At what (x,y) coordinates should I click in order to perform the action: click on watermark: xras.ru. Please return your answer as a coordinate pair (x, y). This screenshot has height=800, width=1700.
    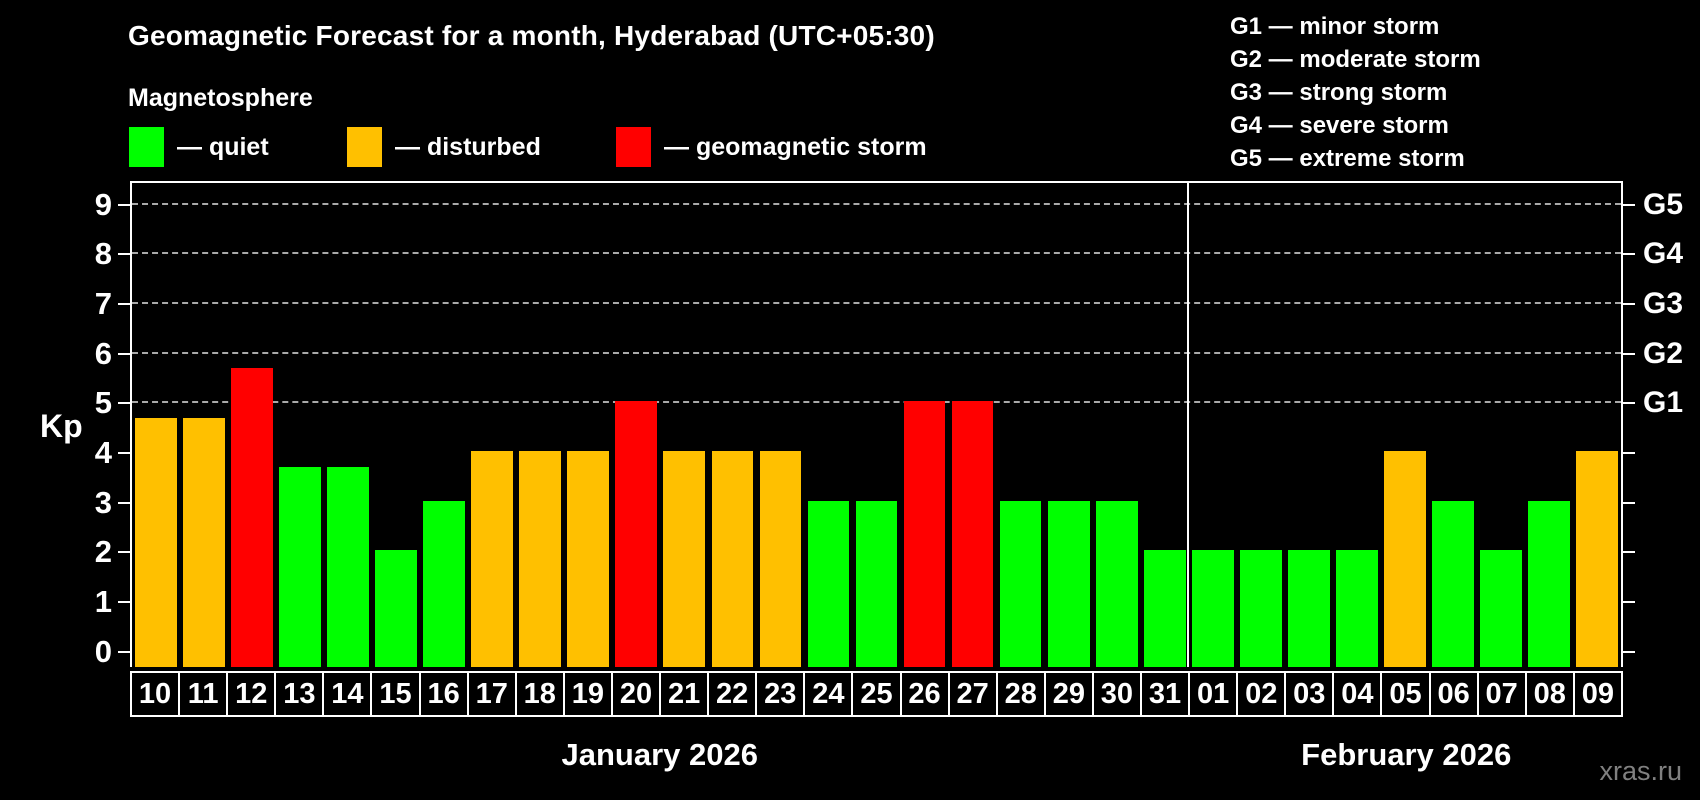
    Looking at the image, I should click on (1640, 771).